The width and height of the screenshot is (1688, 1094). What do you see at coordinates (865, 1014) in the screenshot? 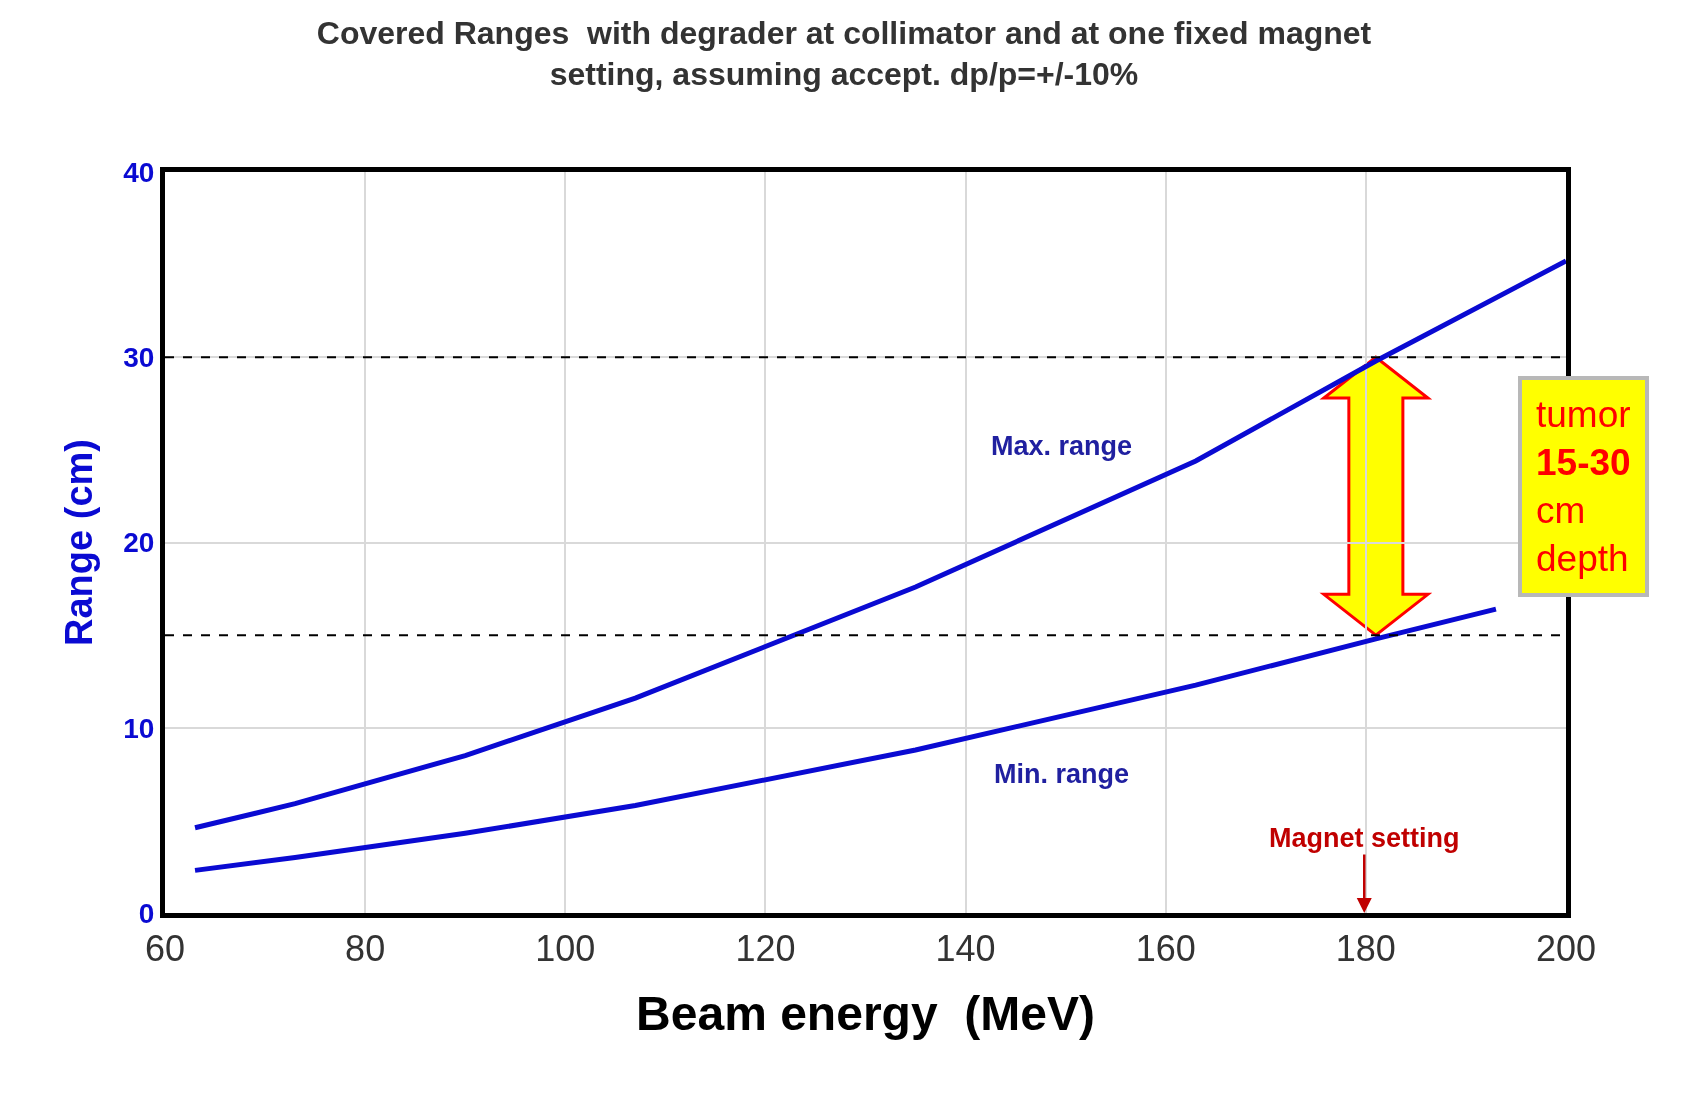
I see `x-axis-title: Beam energy (MeV)` at bounding box center [865, 1014].